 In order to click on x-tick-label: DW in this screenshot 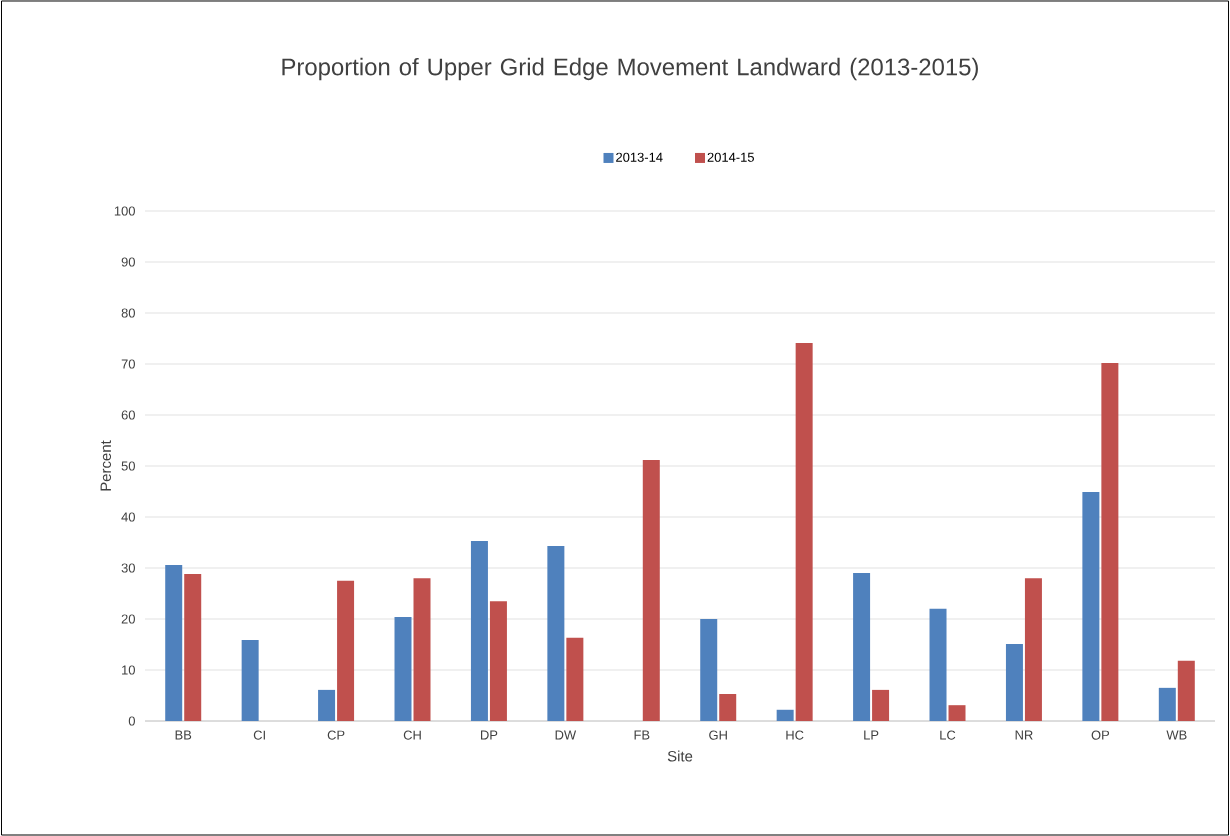, I will do `click(566, 735)`.